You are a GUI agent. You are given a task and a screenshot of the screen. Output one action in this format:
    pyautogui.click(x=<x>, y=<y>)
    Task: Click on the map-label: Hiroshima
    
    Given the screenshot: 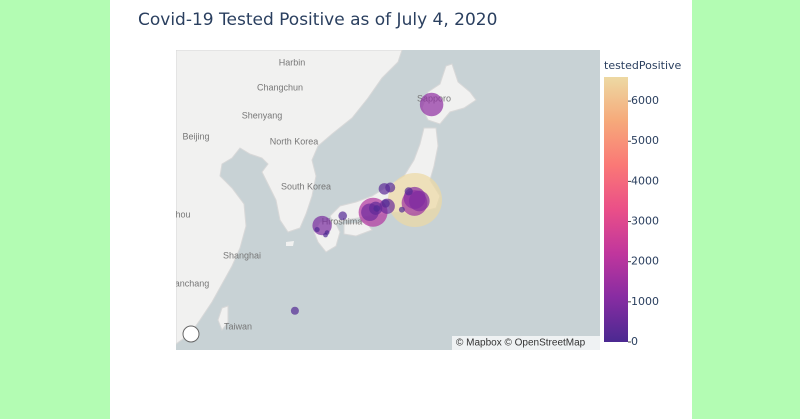 What is the action you would take?
    pyautogui.click(x=342, y=221)
    